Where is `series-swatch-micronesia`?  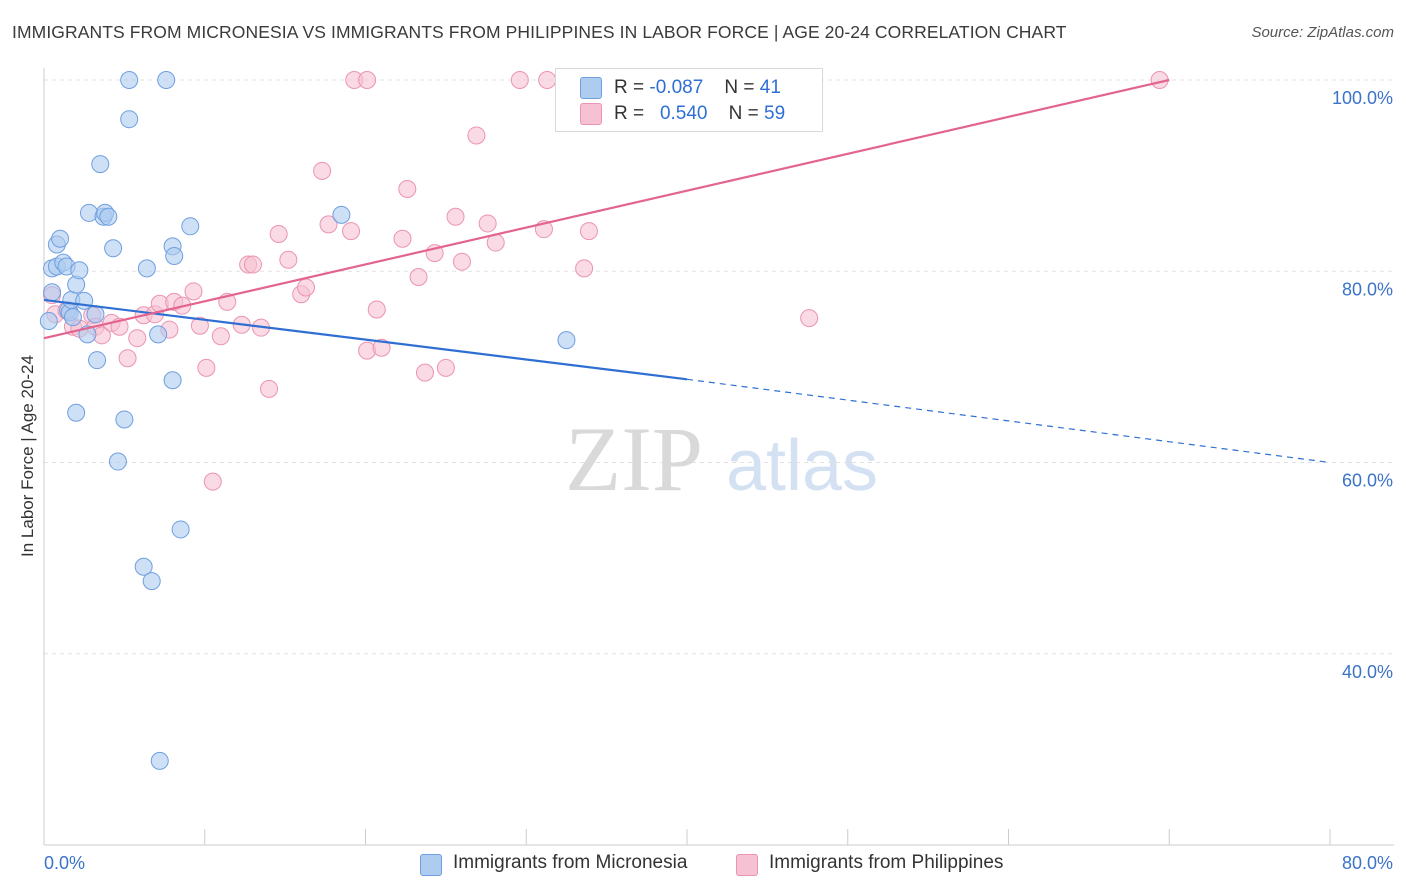 series-swatch-micronesia is located at coordinates (431, 865).